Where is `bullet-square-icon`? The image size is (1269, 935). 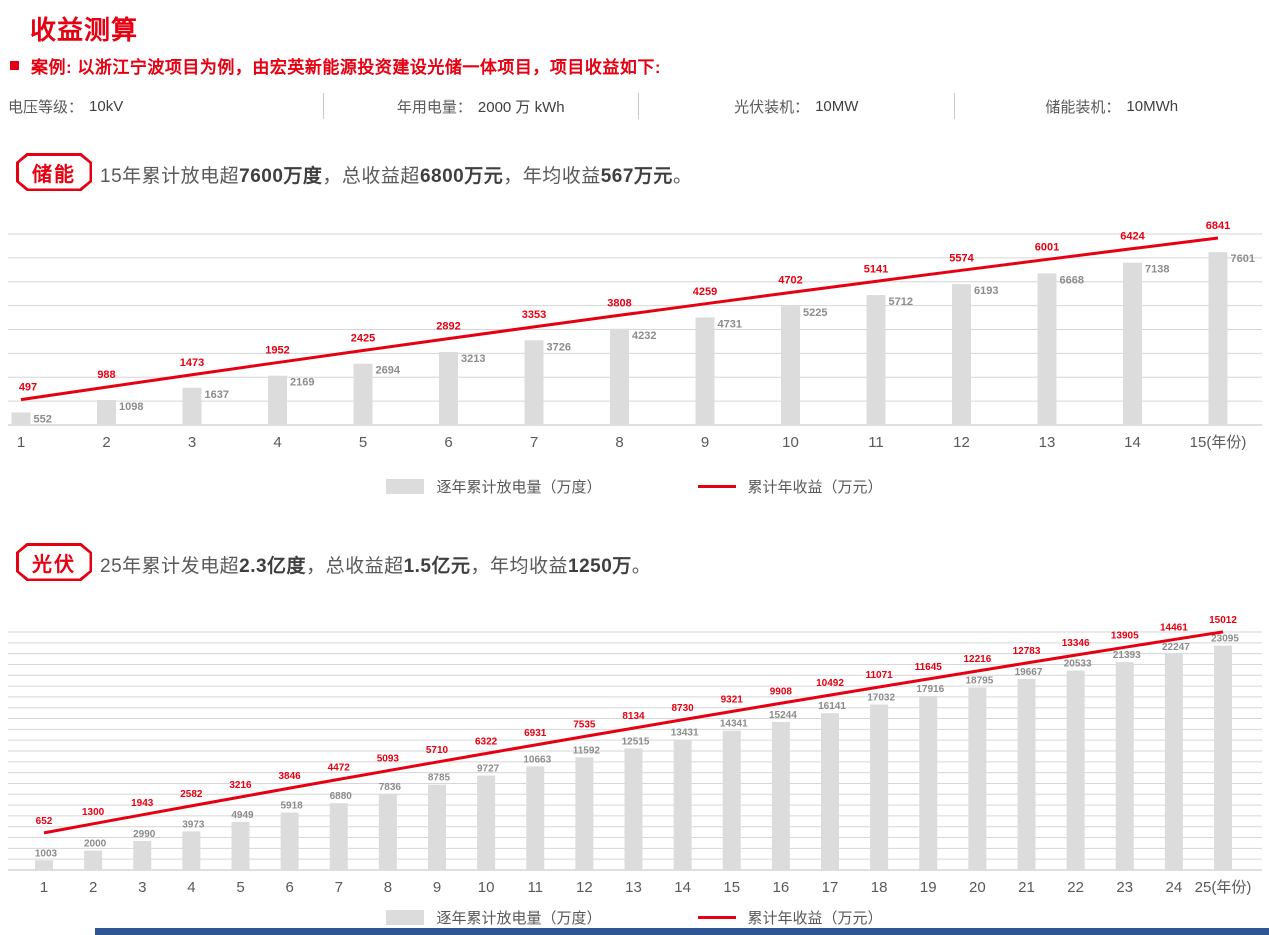 bullet-square-icon is located at coordinates (14, 65).